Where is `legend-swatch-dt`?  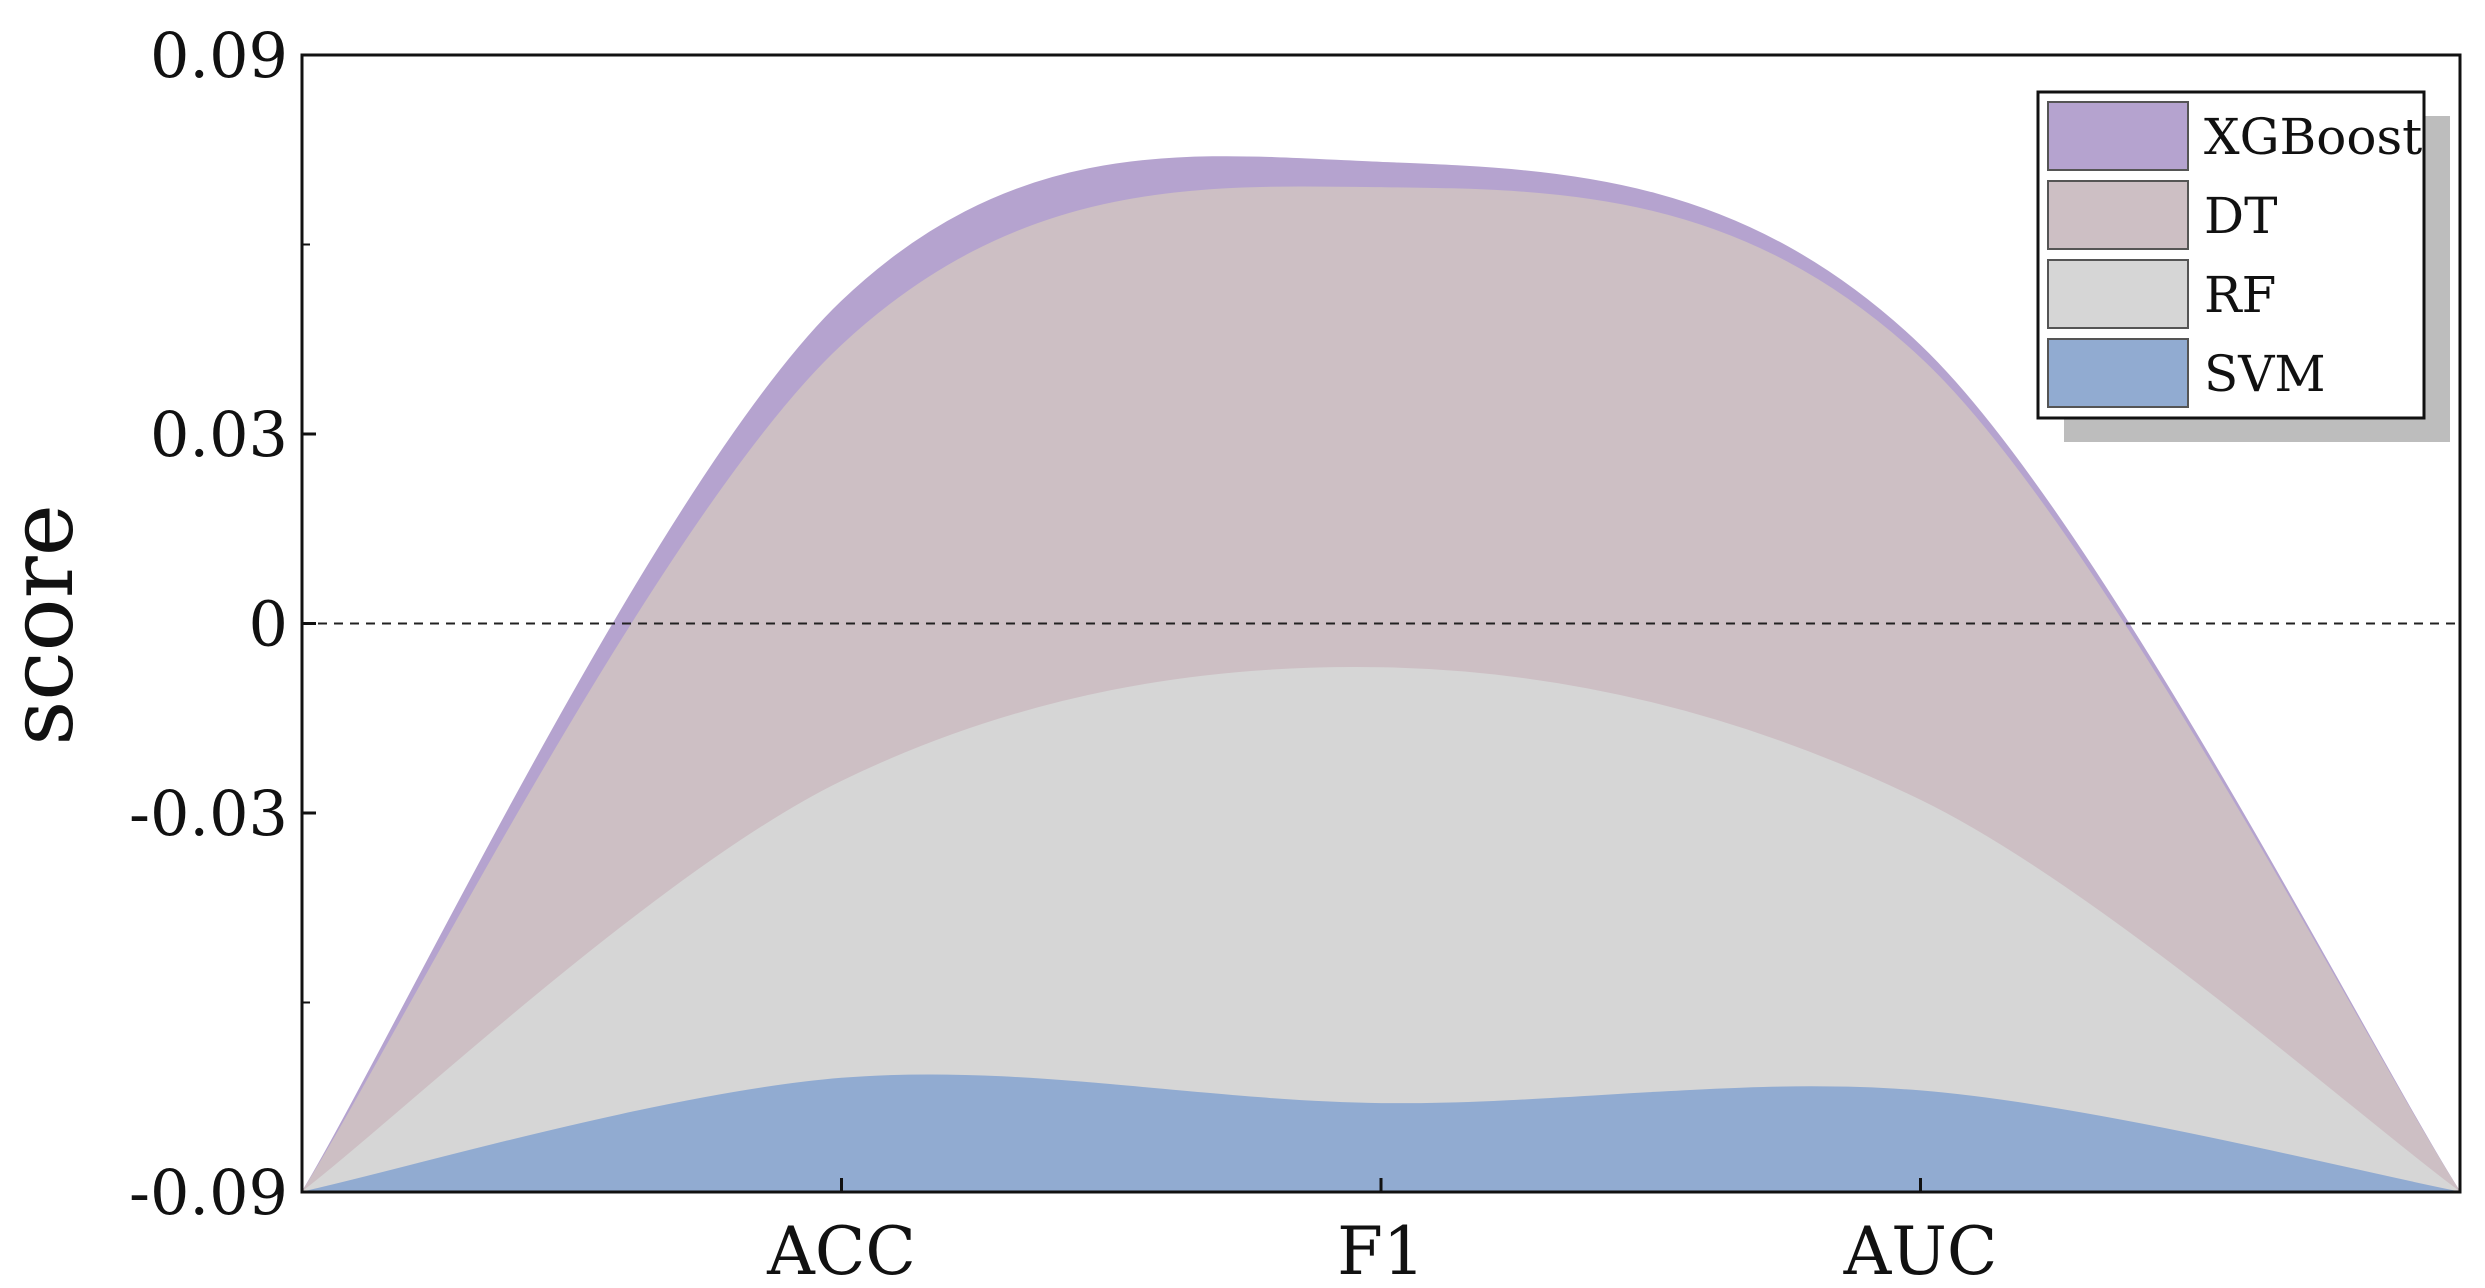
legend-swatch-dt is located at coordinates (2118, 215).